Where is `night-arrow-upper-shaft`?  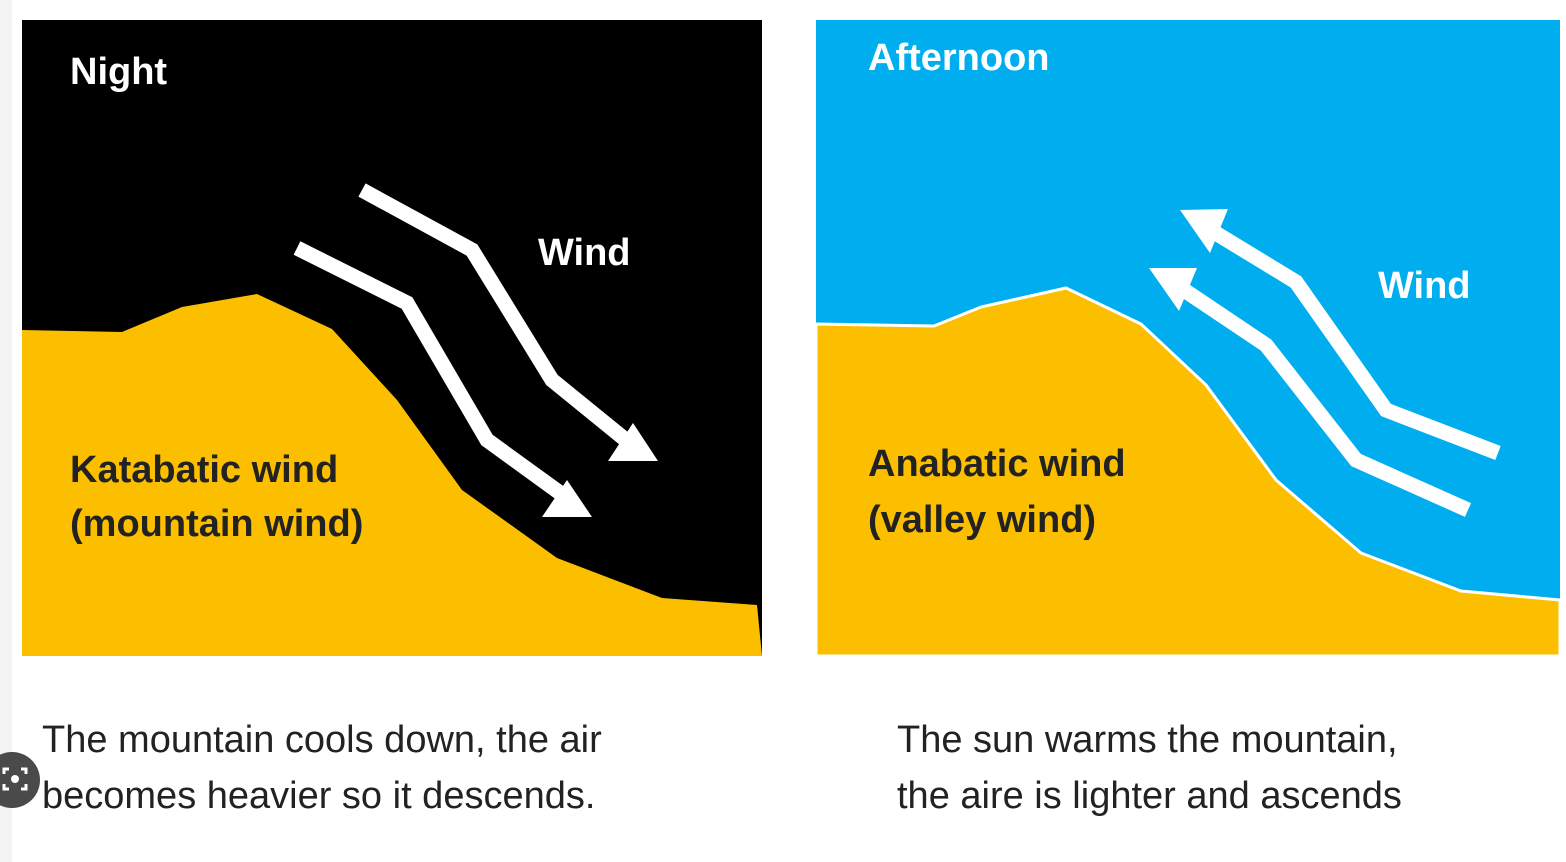 night-arrow-upper-shaft is located at coordinates (497, 317).